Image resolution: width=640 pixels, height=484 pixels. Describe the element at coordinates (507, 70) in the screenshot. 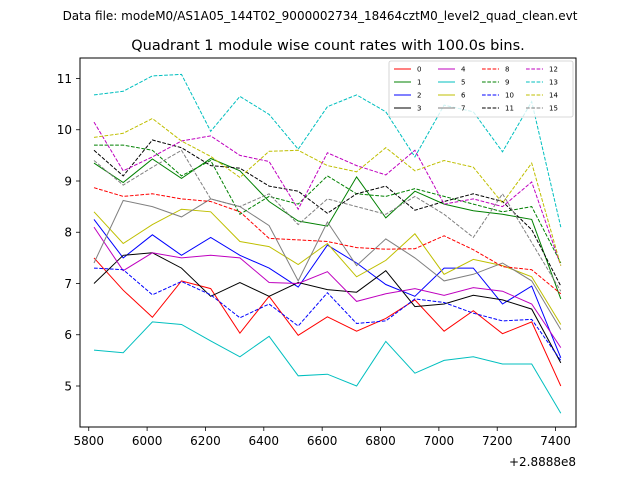

I see `legend-label-8: 8` at that location.